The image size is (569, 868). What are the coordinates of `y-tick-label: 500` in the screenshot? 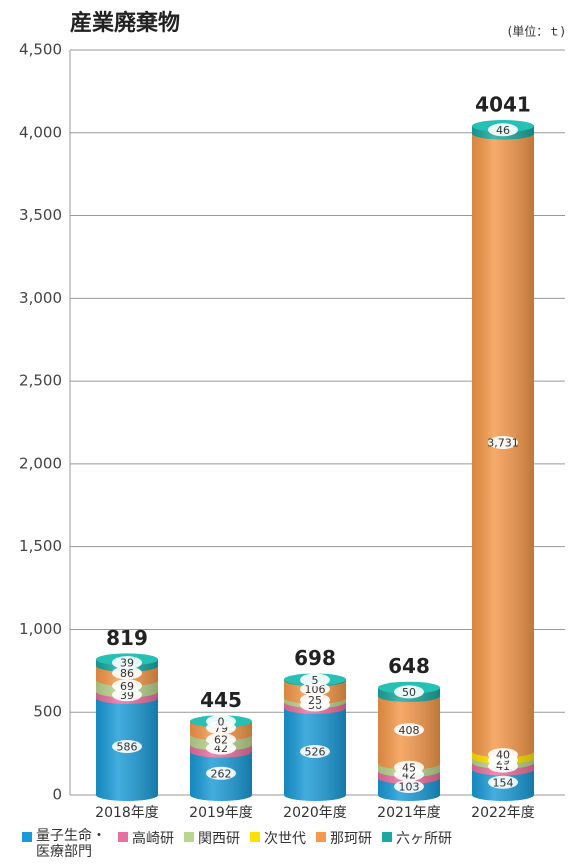 It's located at (47, 712).